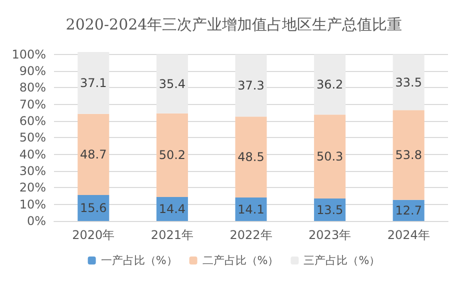  What do you see at coordinates (32, 137) in the screenshot?
I see `y-tick-label: 50%` at bounding box center [32, 137].